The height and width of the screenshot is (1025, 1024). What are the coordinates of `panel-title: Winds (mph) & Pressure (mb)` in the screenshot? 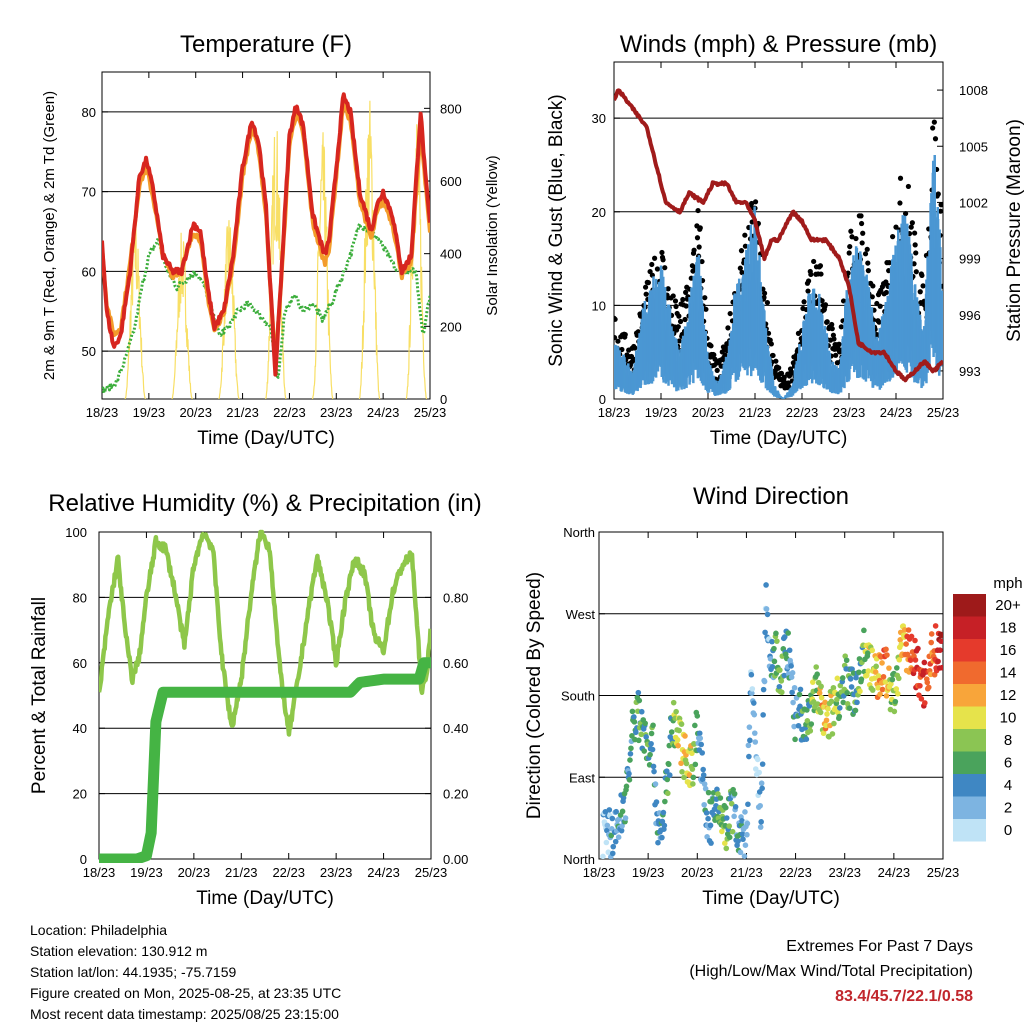 It's located at (778, 44).